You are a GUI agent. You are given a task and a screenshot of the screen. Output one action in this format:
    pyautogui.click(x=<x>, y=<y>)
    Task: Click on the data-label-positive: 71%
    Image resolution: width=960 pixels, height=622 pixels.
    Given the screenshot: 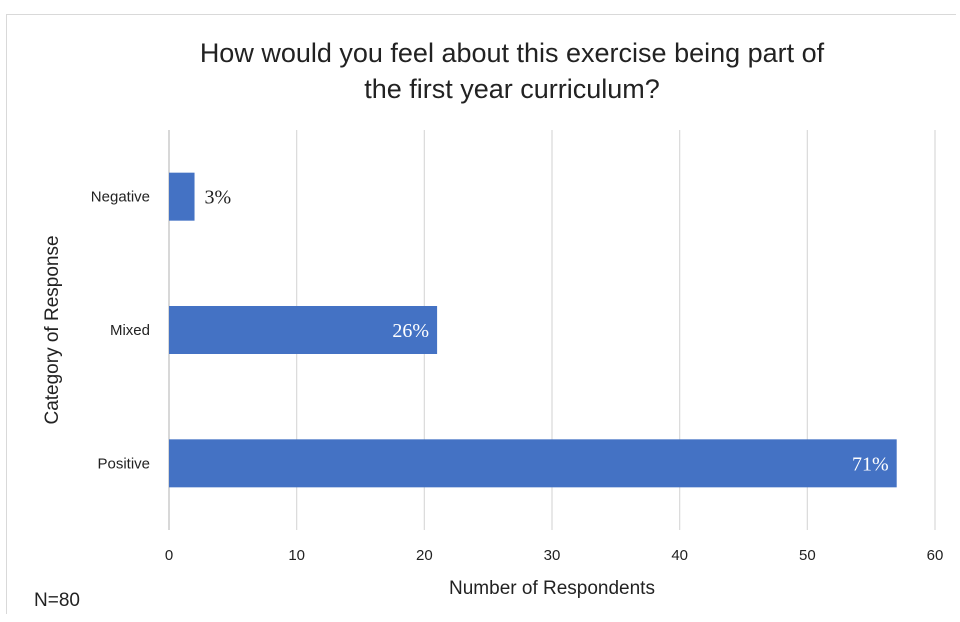 What is the action you would take?
    pyautogui.click(x=870, y=464)
    